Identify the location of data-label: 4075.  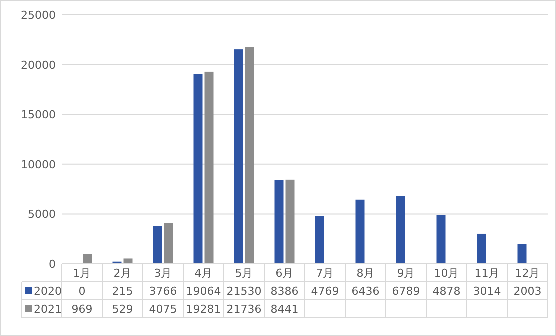
(163, 309).